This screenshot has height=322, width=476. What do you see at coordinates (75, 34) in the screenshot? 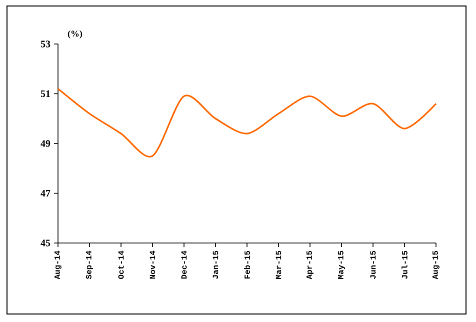
I see `y-axis-title: (%)` at bounding box center [75, 34].